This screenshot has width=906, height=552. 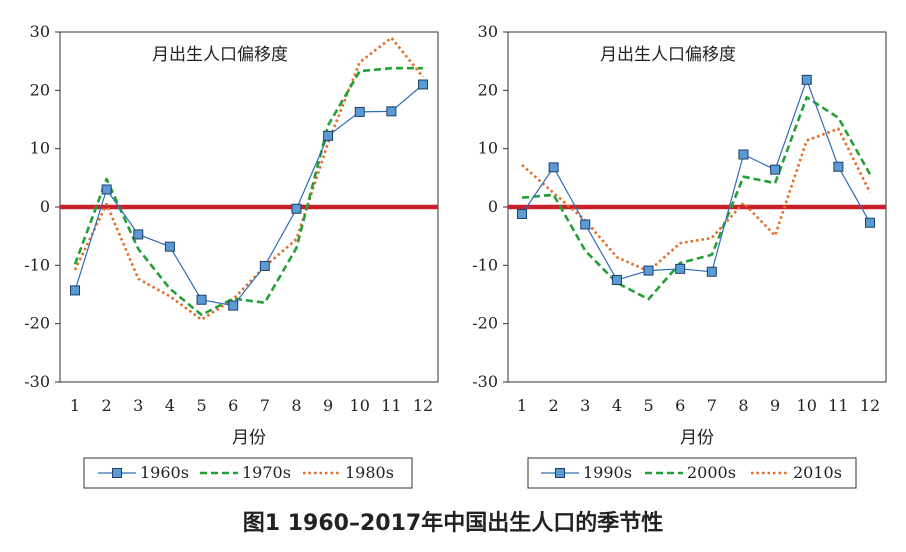 I want to click on legend-label-1970s: 1970s, so click(x=266, y=472).